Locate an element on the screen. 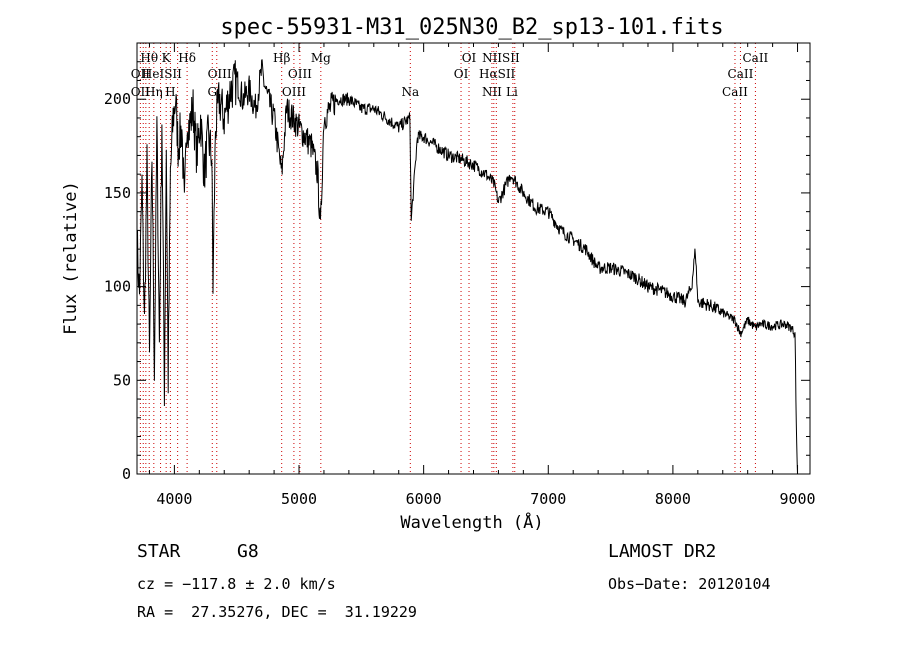 This screenshot has width=900, height=650. radial-velocity: cz = −117.8 ± 2.0 km/s is located at coordinates (236, 584).